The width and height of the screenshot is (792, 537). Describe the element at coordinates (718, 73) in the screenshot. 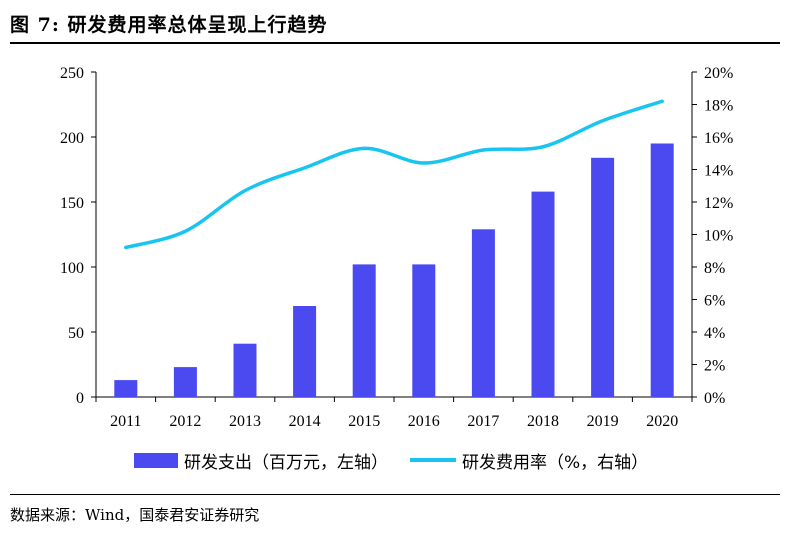

I see `y-right-tick-label: 20%` at that location.